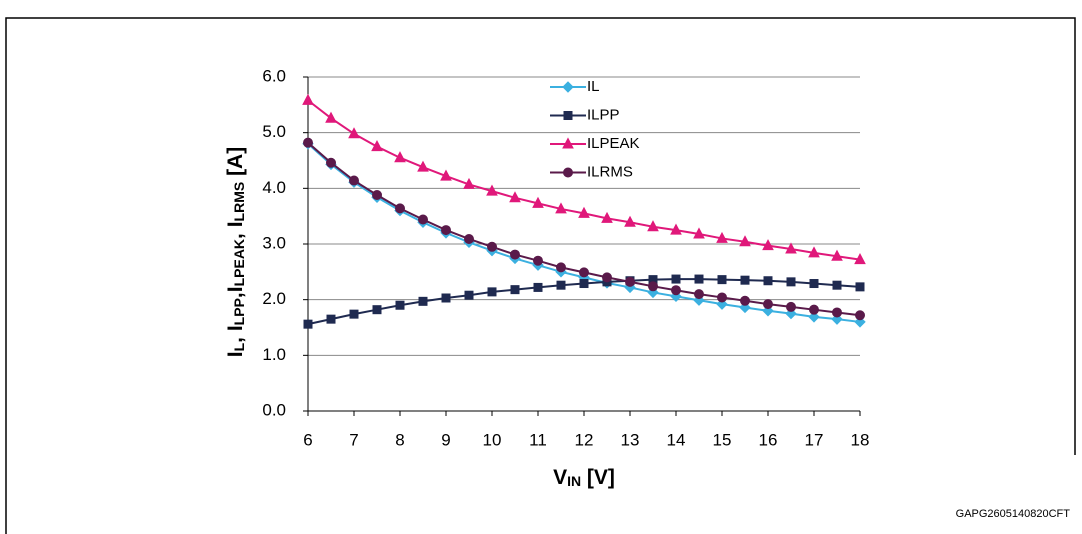 The image size is (1082, 534). Describe the element at coordinates (560, 477) in the screenshot. I see `axis-label-part: V` at that location.